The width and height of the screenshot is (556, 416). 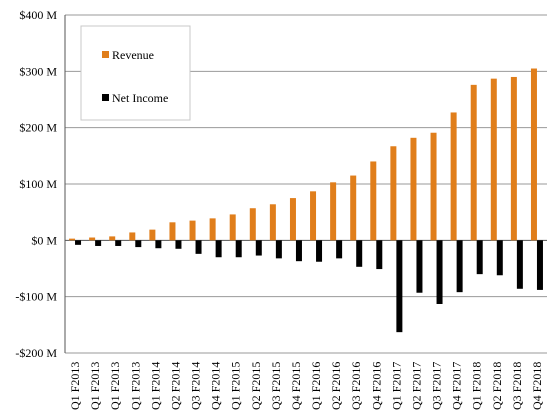 What do you see at coordinates (396, 386) in the screenshot?
I see `x-tick-label: Q1 F2017` at bounding box center [396, 386].